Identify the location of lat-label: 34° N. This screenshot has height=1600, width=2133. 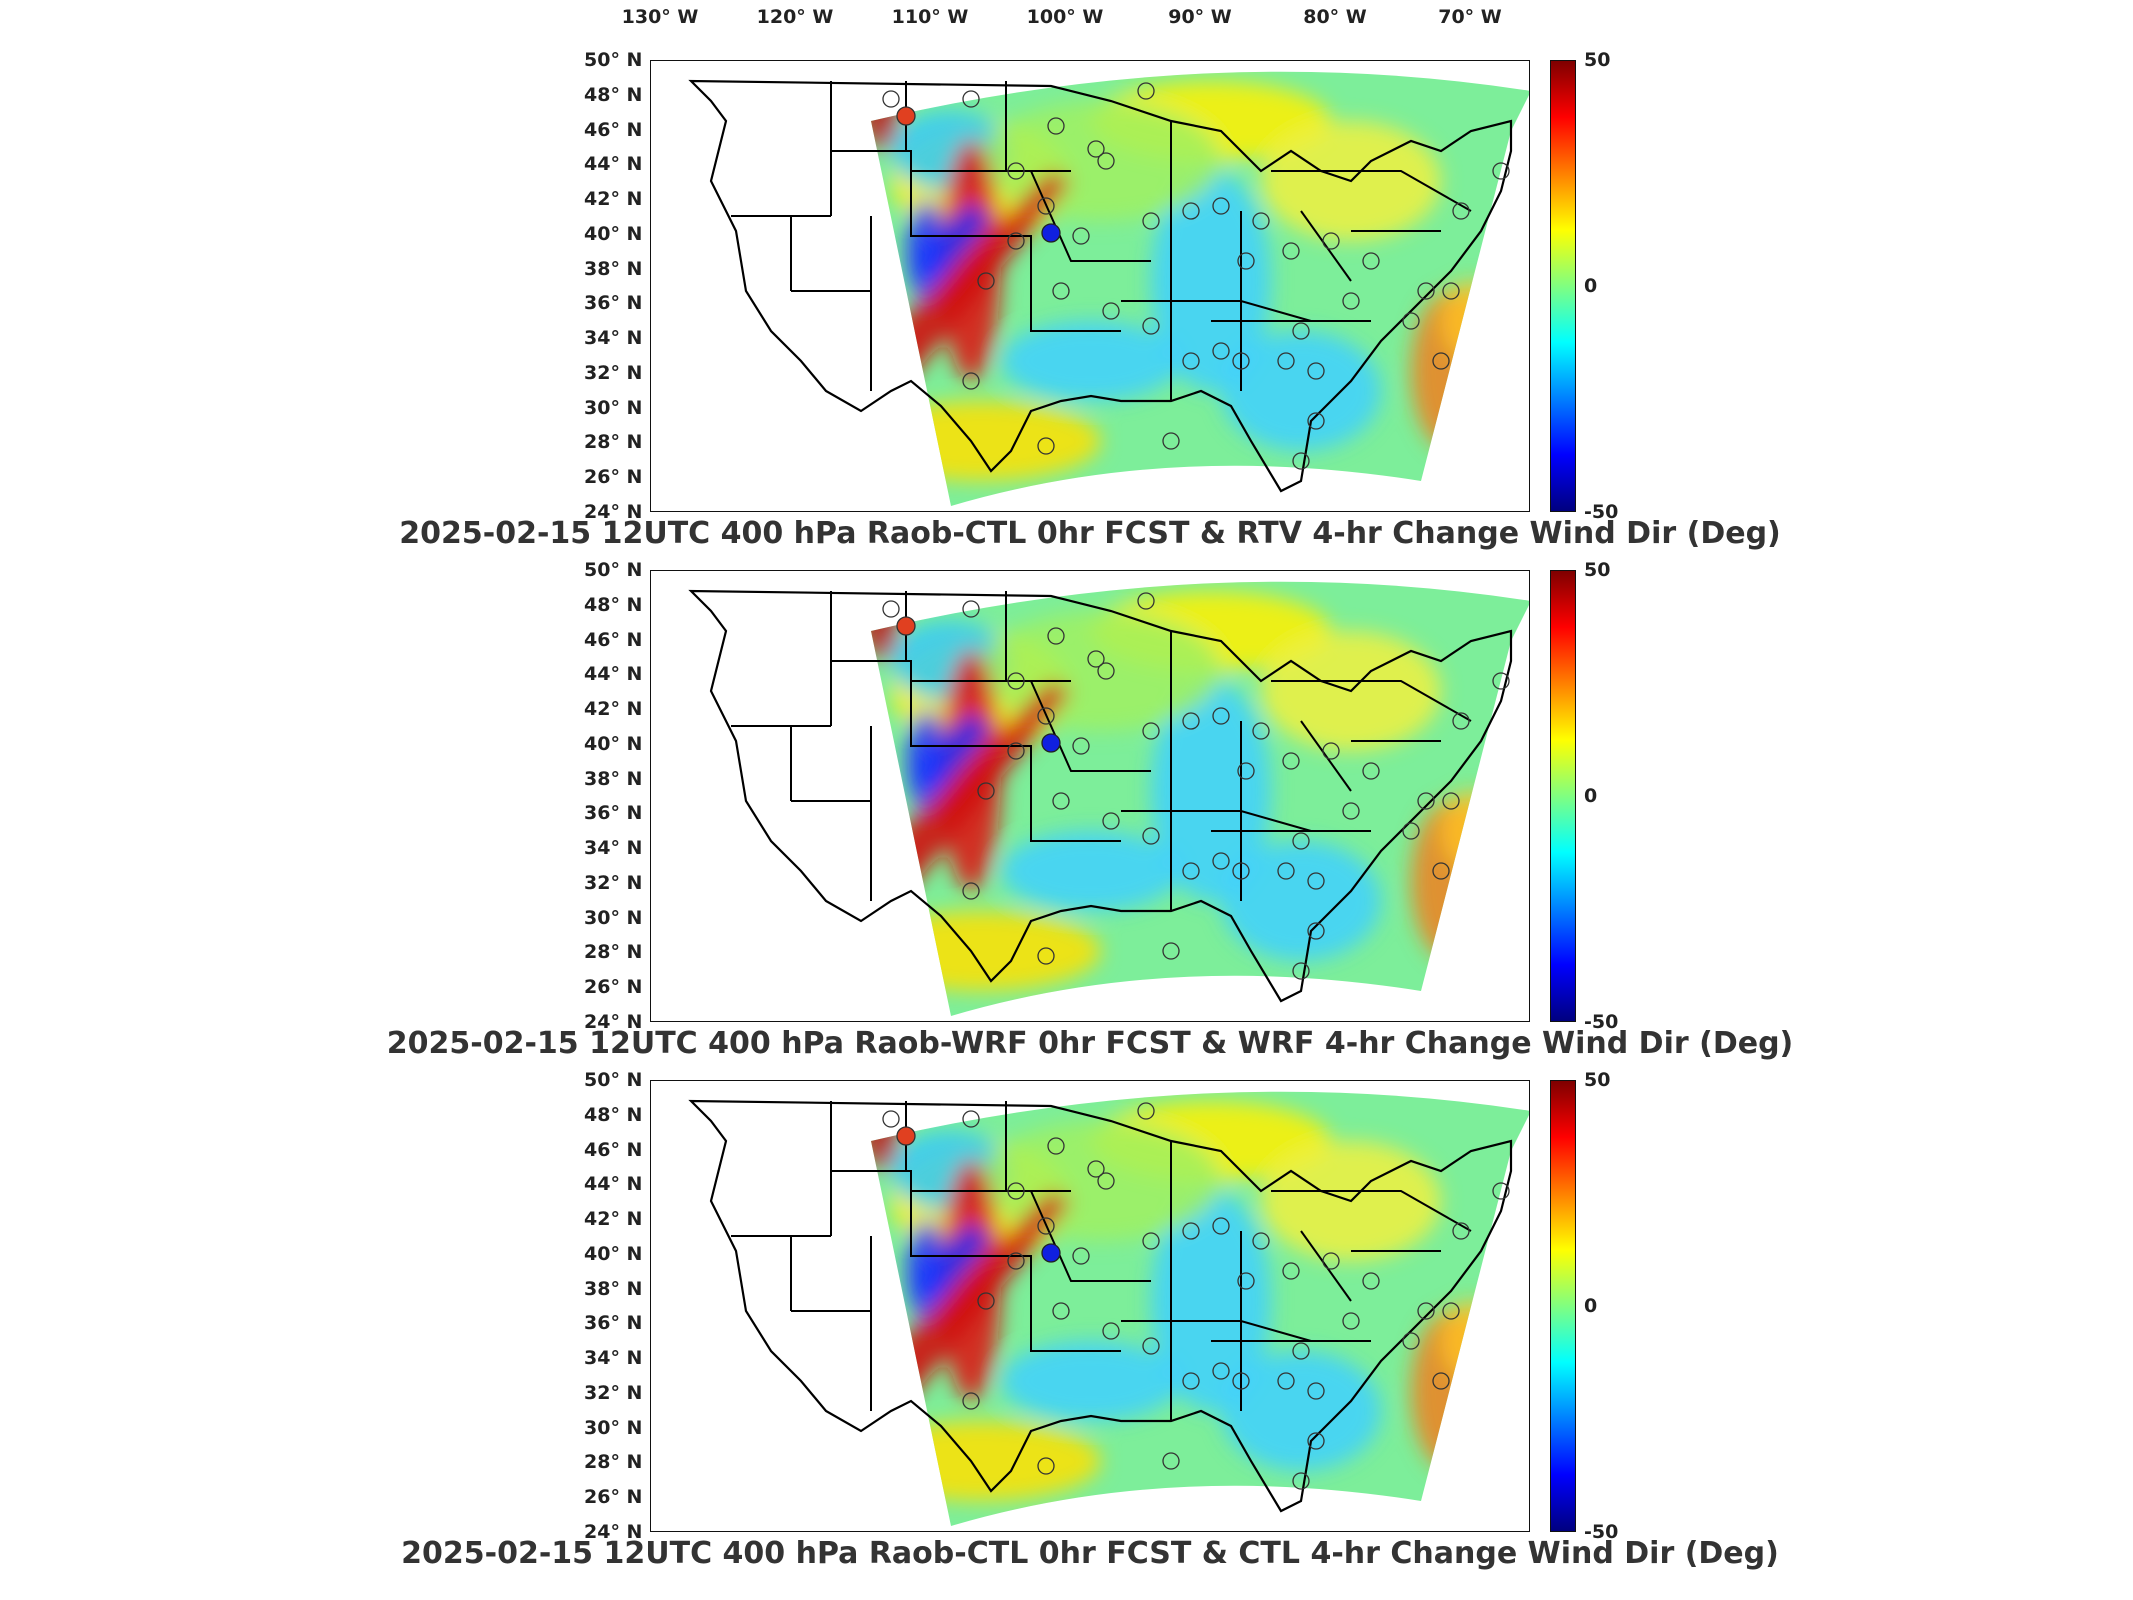
(613, 848).